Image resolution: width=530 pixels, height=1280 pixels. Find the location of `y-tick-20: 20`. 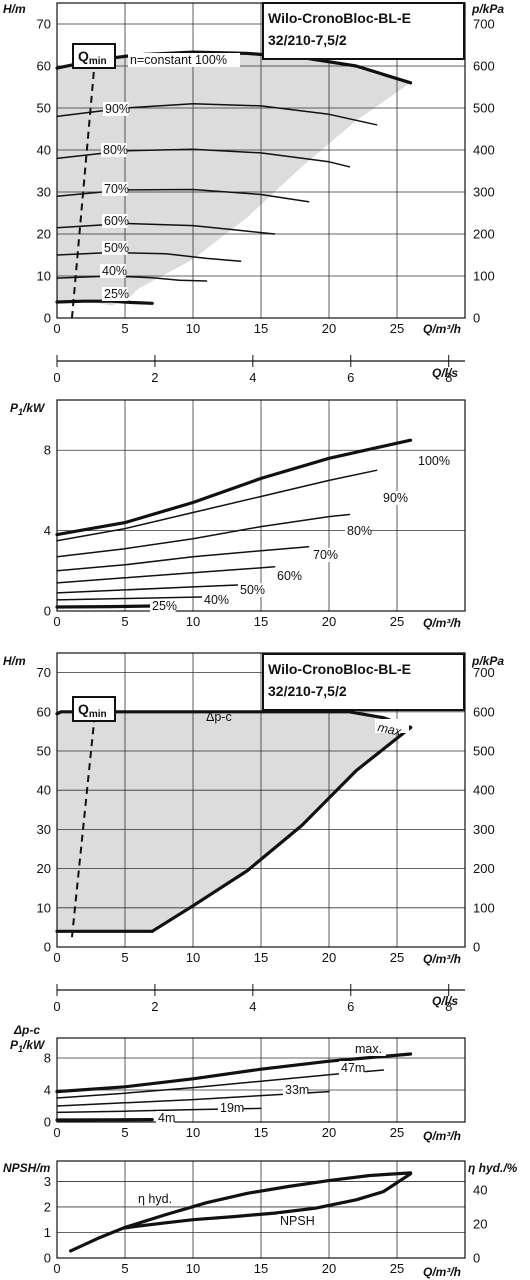

y-tick-20: 20 is located at coordinates (44, 234).